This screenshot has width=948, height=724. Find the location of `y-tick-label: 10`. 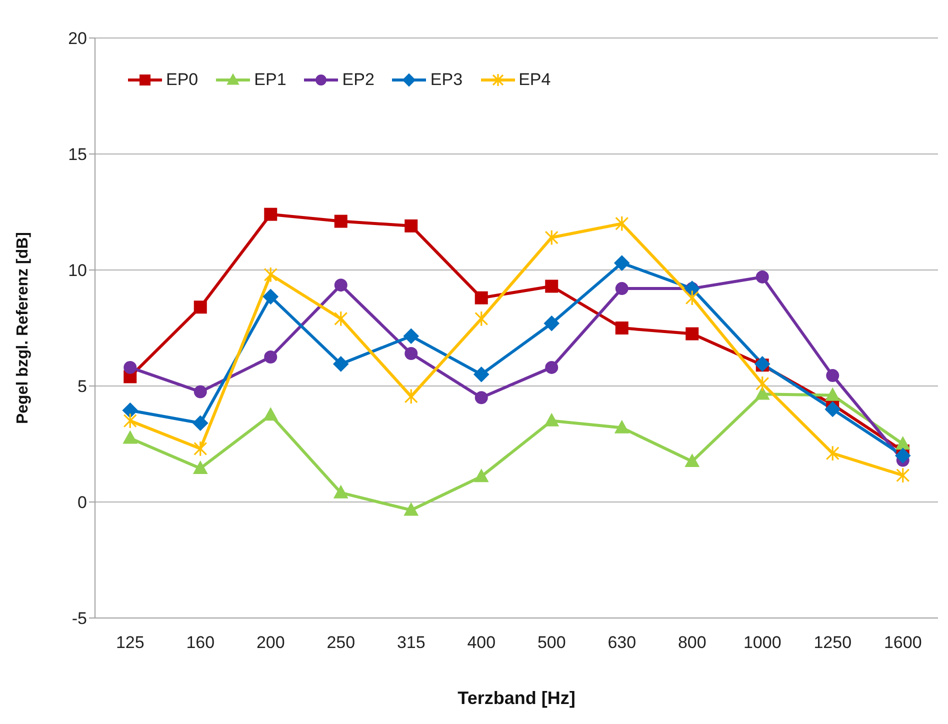

y-tick-label: 10 is located at coordinates (77, 270).